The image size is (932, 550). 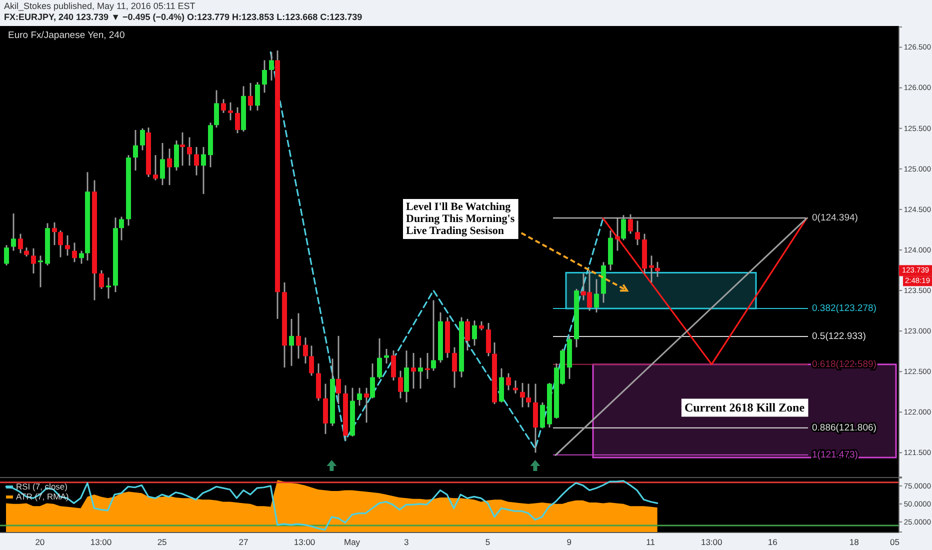 What do you see at coordinates (42, 486) in the screenshot?
I see `series-label: RSI (7, close)` at bounding box center [42, 486].